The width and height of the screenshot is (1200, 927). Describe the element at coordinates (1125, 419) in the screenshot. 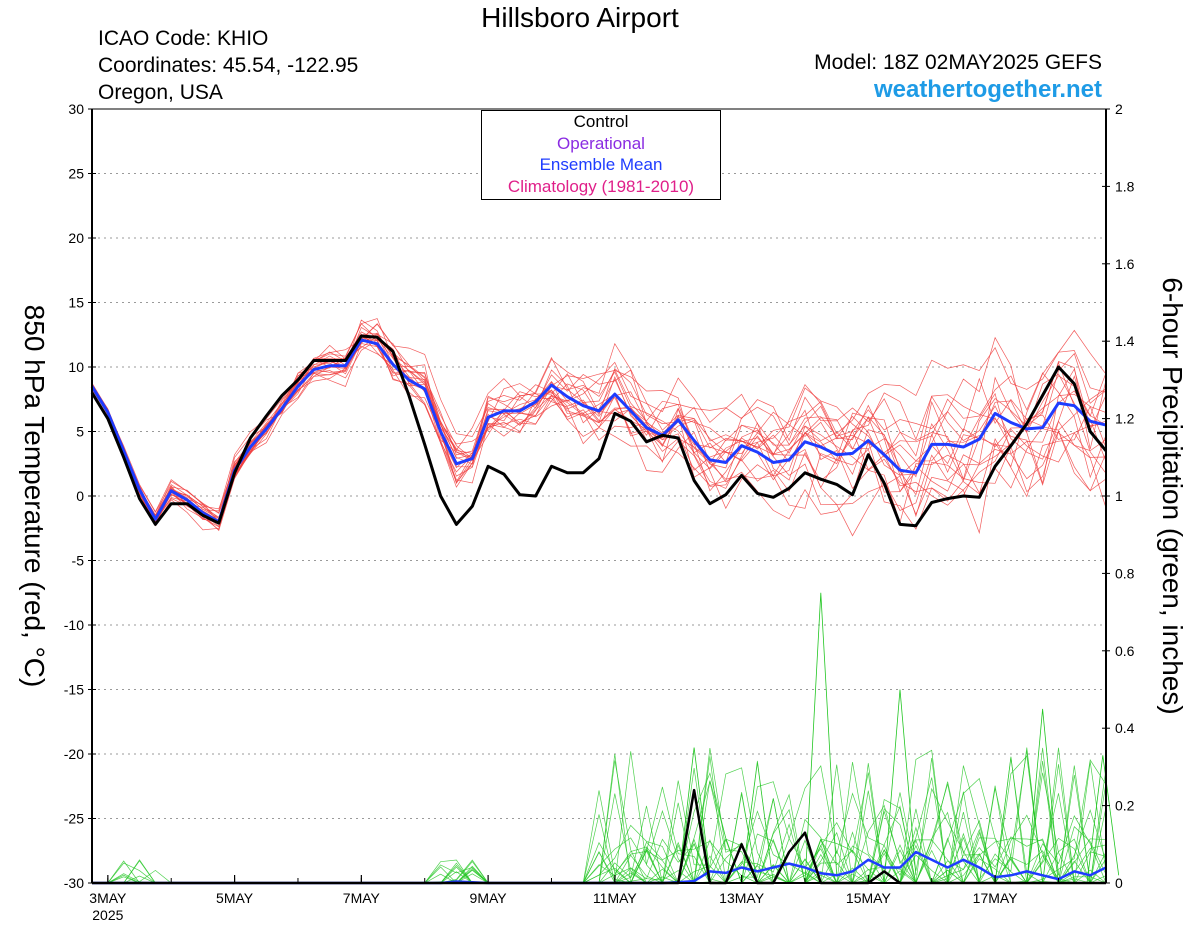

I see `y-right-tick-label: 1.2` at that location.